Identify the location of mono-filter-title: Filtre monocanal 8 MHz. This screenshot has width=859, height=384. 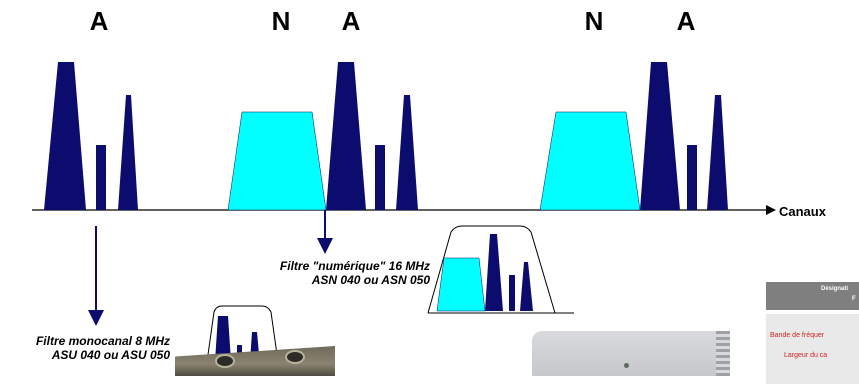
(102, 341).